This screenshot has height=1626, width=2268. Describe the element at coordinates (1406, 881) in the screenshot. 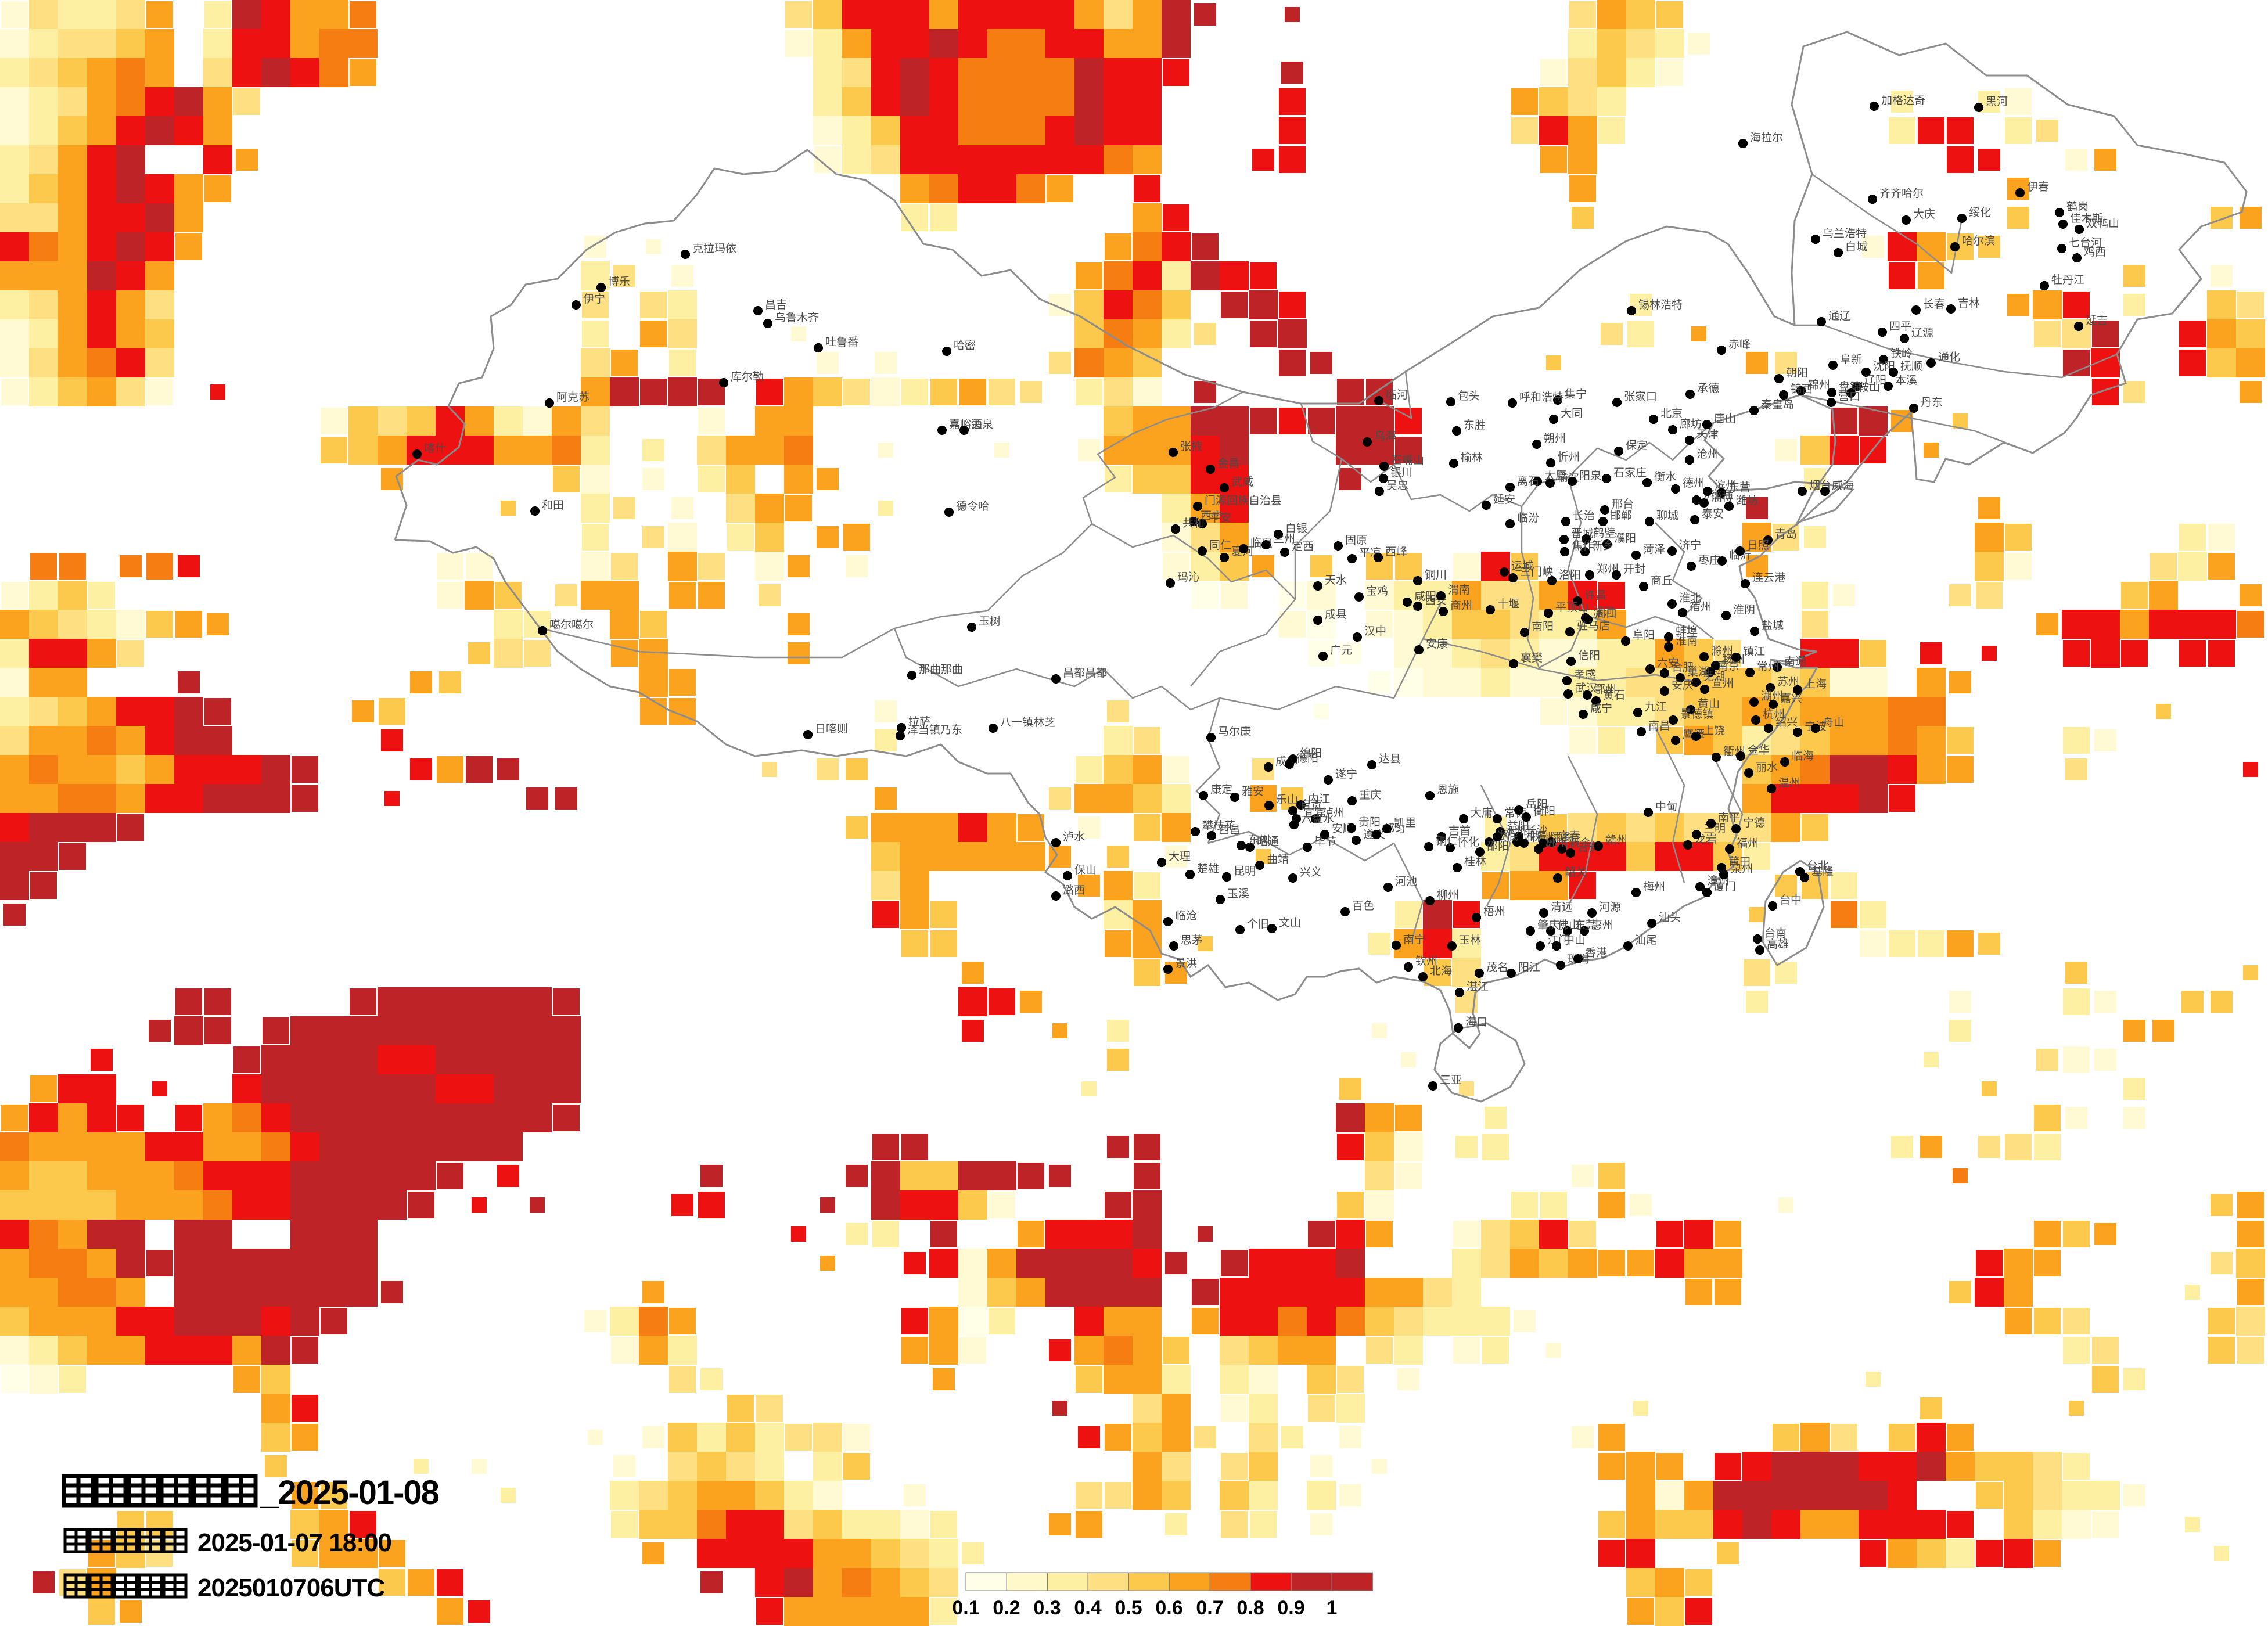

I see `svg-text: 河池` at that location.